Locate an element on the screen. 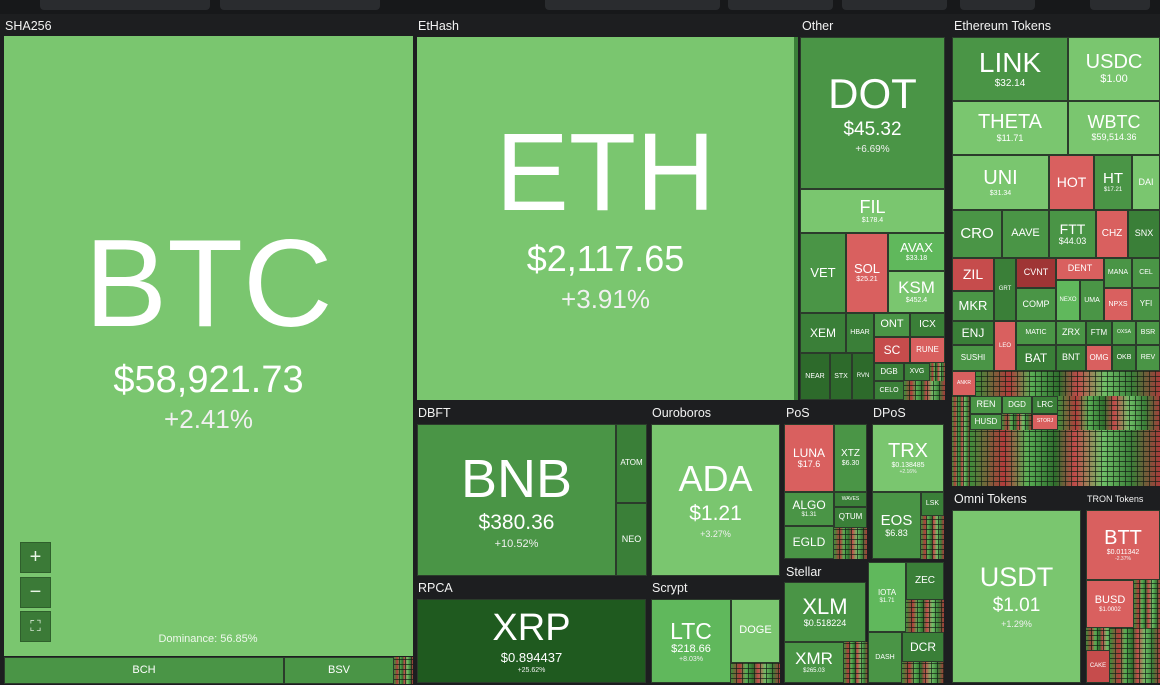 The image size is (1160, 685). tile-uma: UMA is located at coordinates (1092, 300).